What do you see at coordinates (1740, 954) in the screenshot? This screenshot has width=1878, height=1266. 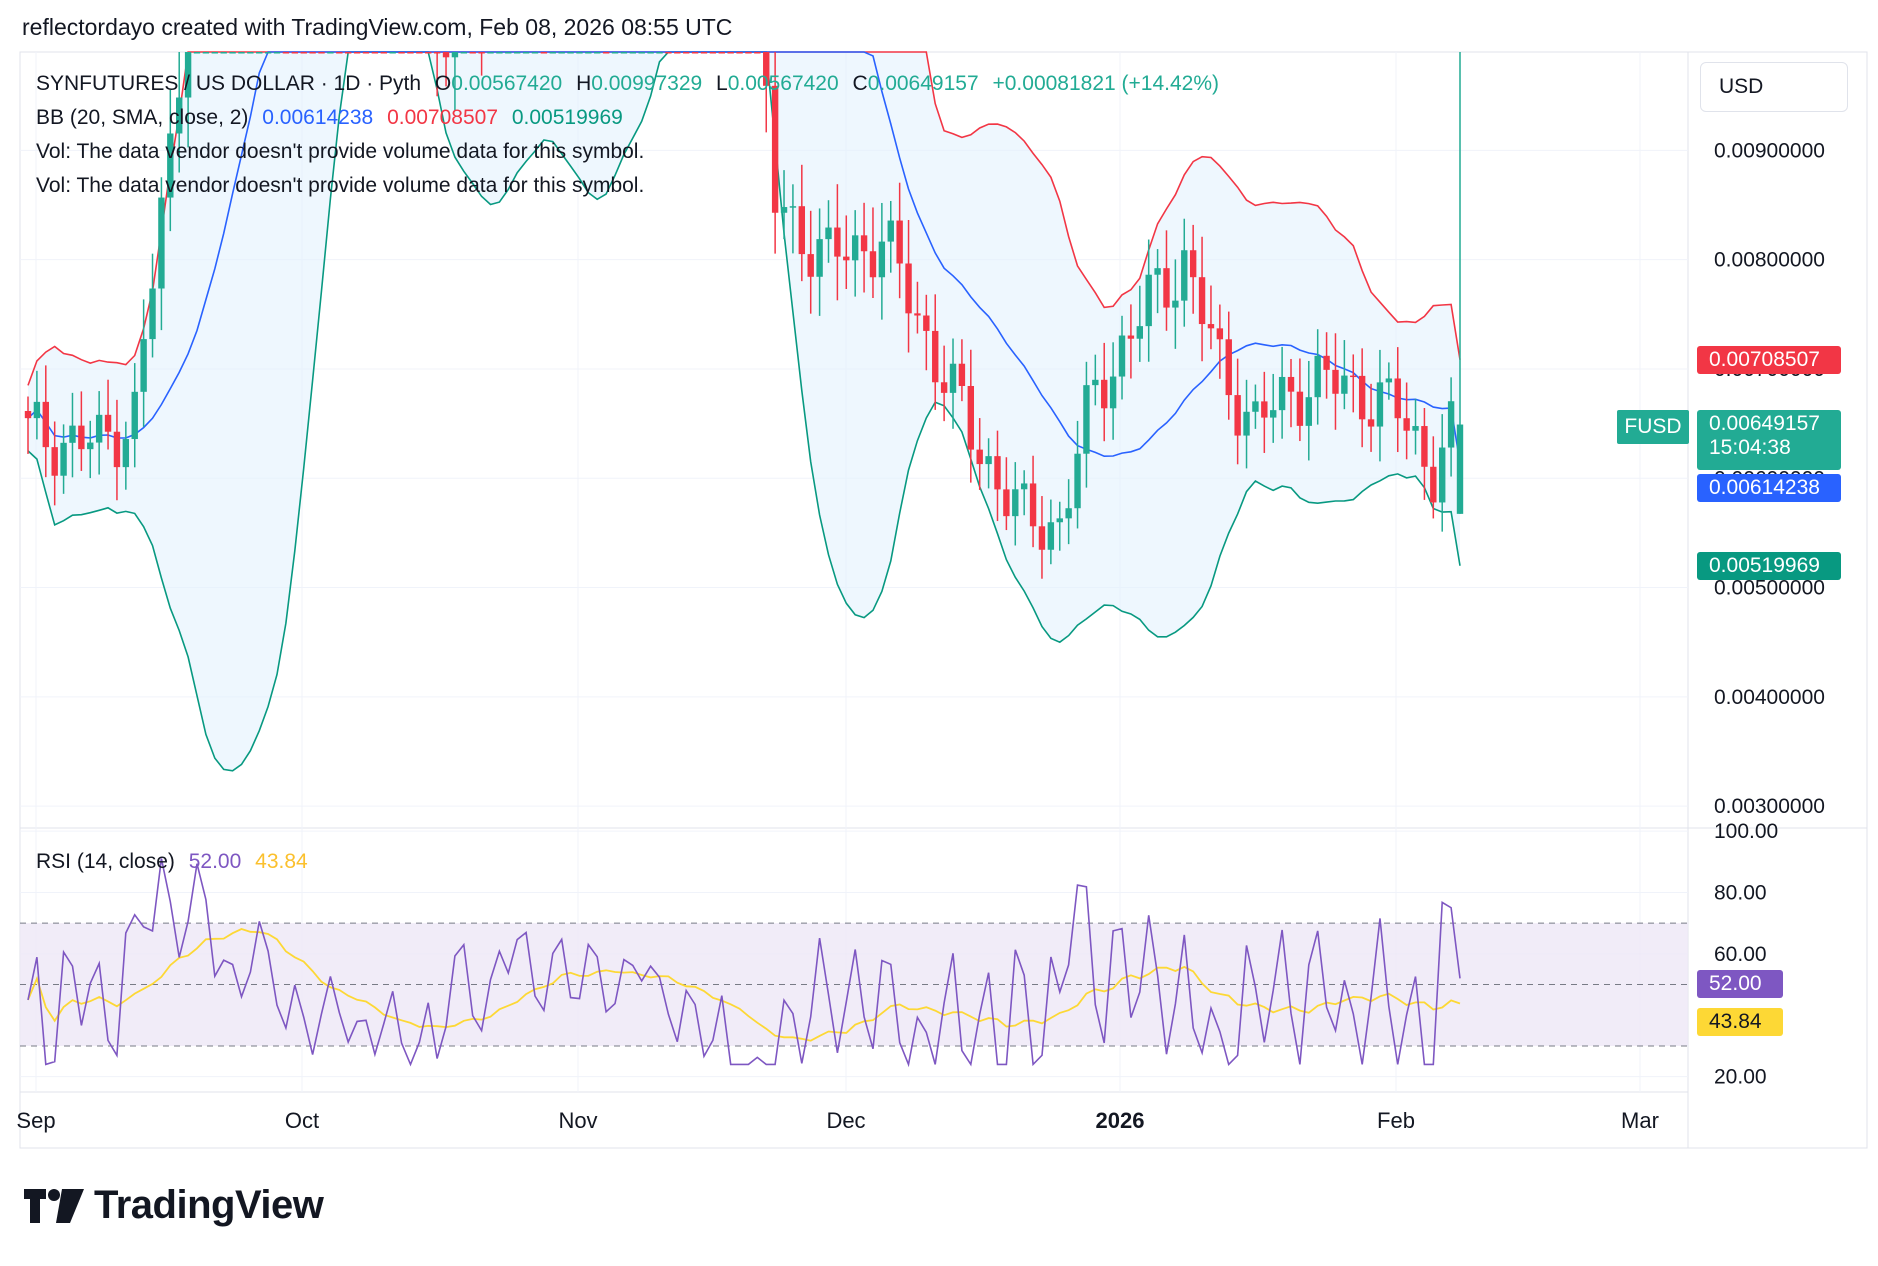 I see `rsi-tick-label: 60.00` at bounding box center [1740, 954].